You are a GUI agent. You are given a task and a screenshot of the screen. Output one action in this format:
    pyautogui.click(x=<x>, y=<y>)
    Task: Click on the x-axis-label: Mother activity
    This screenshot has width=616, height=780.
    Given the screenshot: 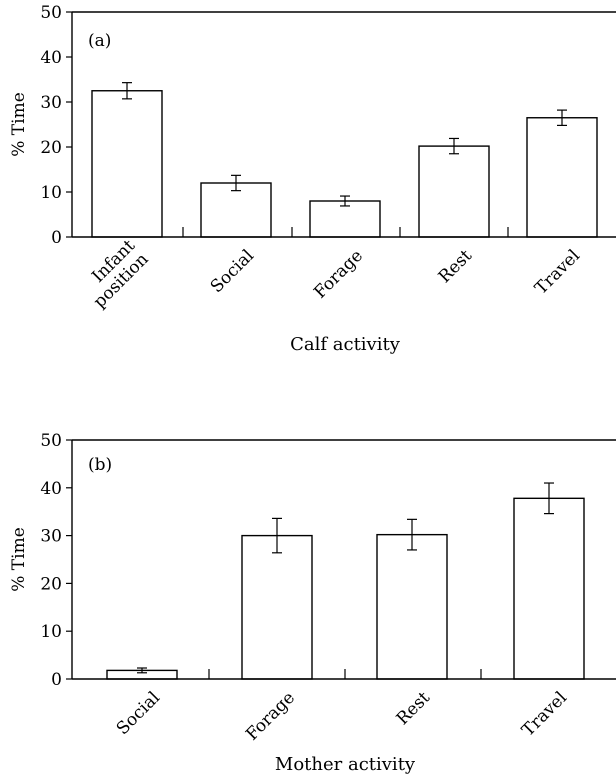 What is the action you would take?
    pyautogui.click(x=345, y=764)
    